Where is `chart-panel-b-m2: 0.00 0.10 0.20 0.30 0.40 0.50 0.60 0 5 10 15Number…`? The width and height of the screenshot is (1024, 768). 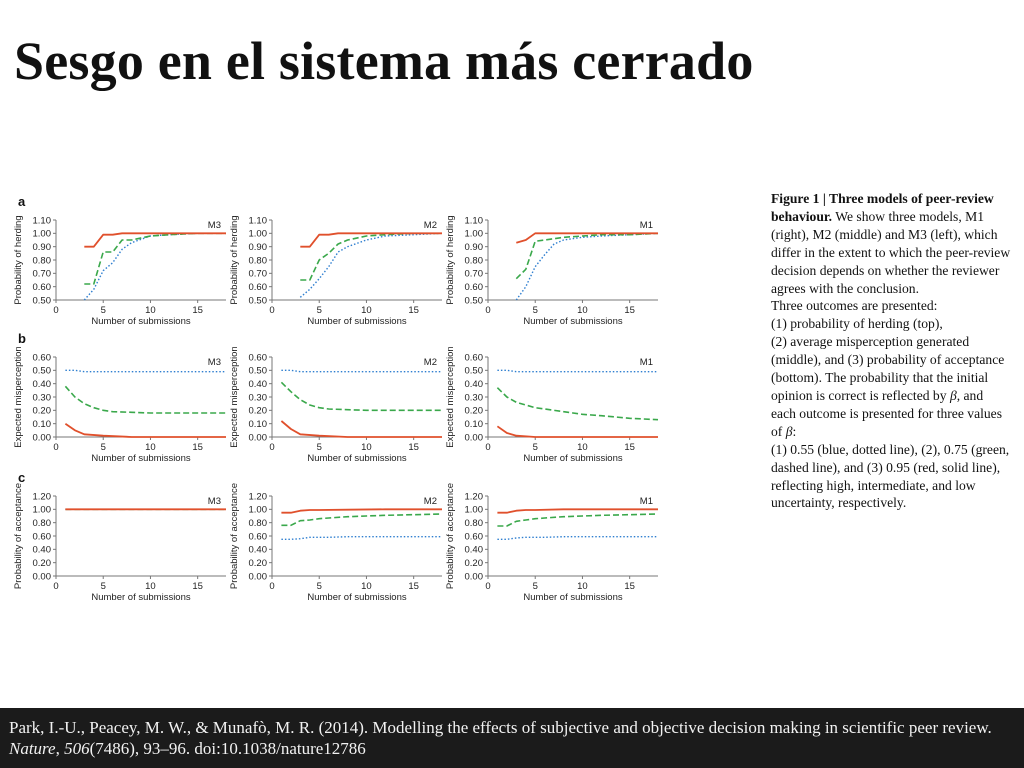 chart-panel-b-m2: 0.00 0.10 0.20 0.30 0.40 0.50 0.60 0 5 10 15Number… is located at coordinates (335, 405).